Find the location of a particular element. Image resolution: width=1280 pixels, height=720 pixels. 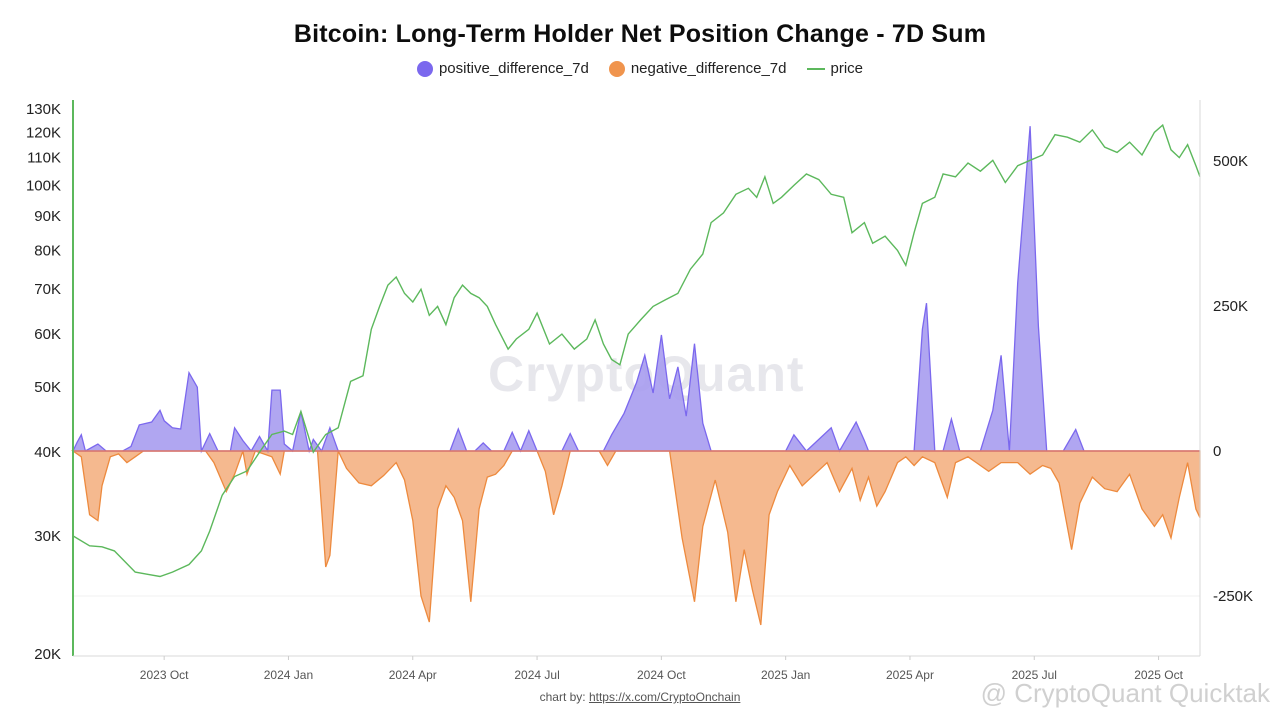

x-tick-label: 2025 Jan is located at coordinates (785, 675).